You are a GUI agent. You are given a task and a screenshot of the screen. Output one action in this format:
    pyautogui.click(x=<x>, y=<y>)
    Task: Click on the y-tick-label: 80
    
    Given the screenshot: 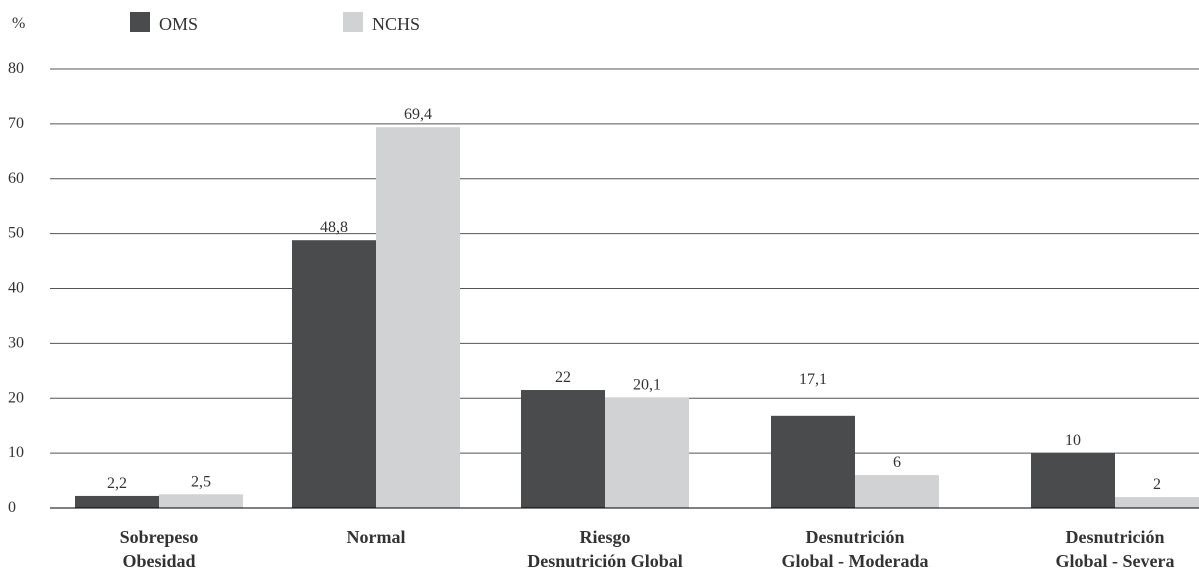 What is the action you would take?
    pyautogui.click(x=16, y=68)
    